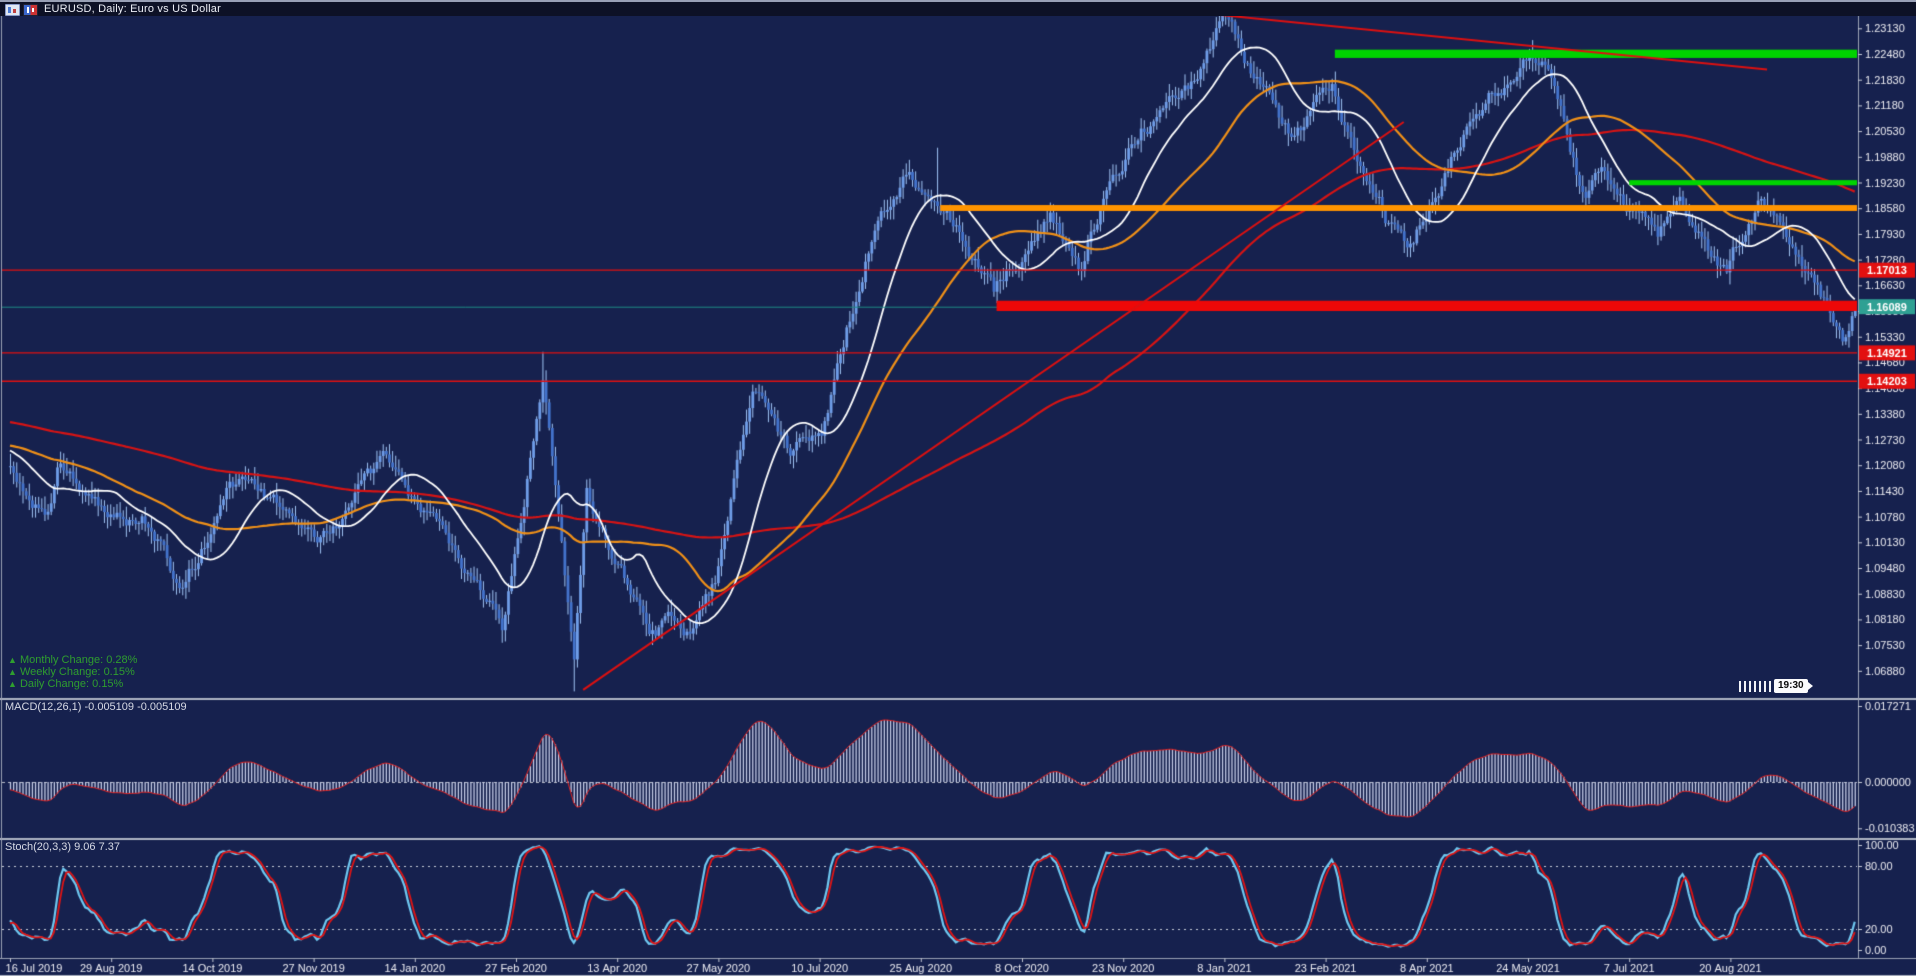  What do you see at coordinates (958, 9) in the screenshot?
I see `chart-title-bar: EURUSD, Daily: Euro vs US Dollar` at bounding box center [958, 9].